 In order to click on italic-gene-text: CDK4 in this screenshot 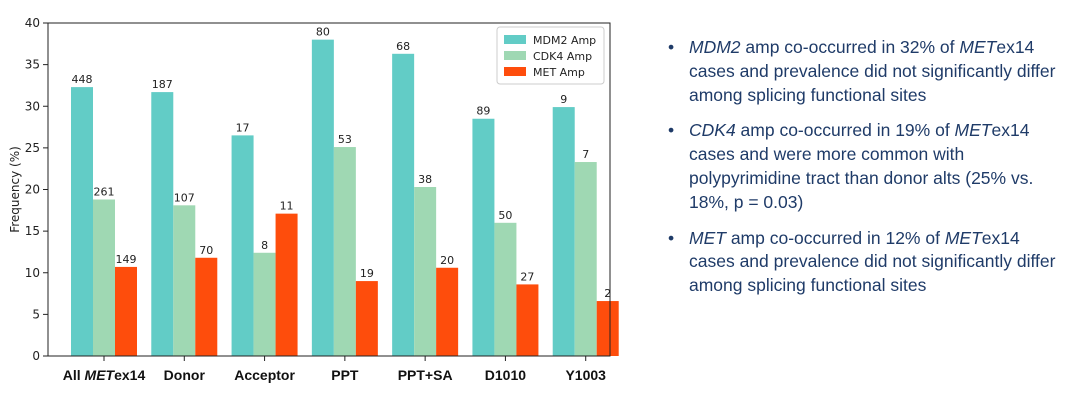, I will do `click(712, 130)`.